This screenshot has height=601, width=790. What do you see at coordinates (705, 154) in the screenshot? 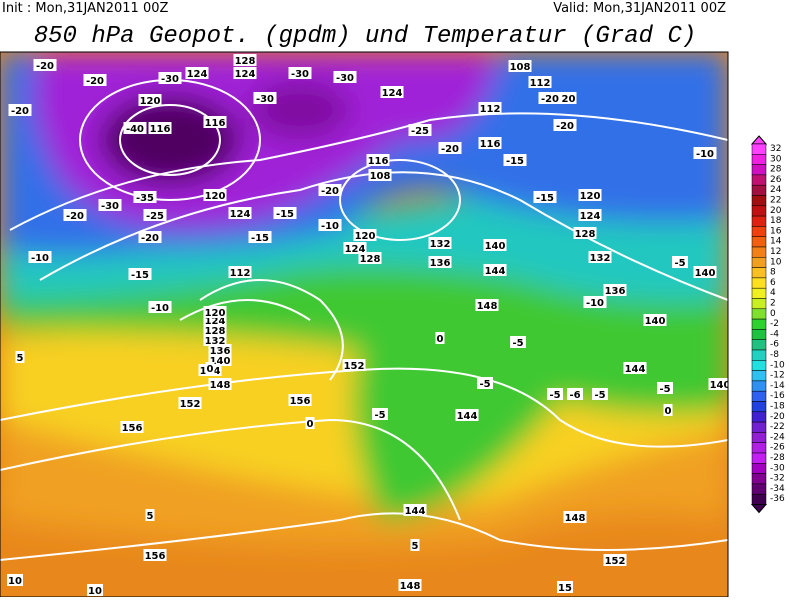
I see `contour-label: -10` at bounding box center [705, 154].